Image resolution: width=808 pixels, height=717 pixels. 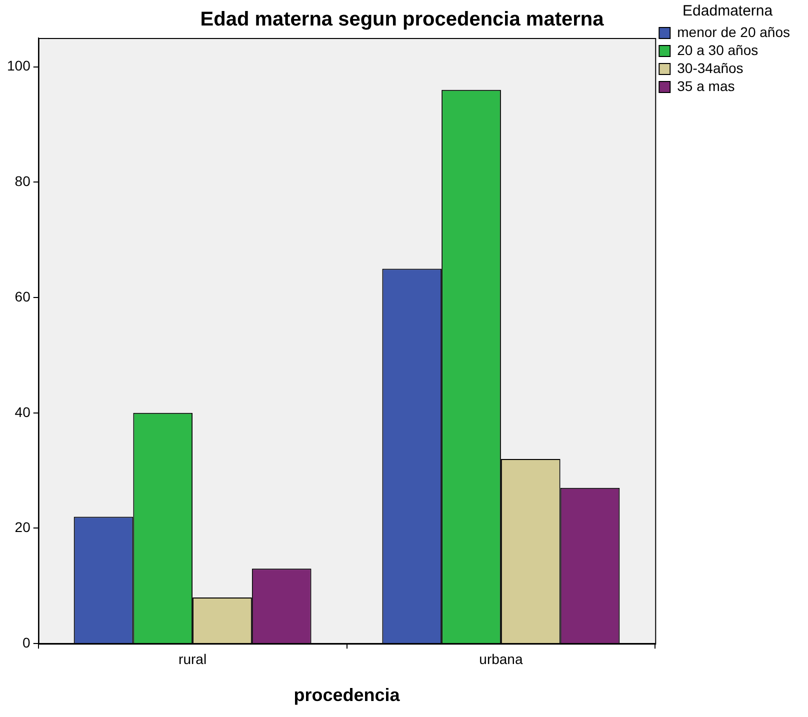 What do you see at coordinates (22, 296) in the screenshot?
I see `y-tick-label: 60` at bounding box center [22, 296].